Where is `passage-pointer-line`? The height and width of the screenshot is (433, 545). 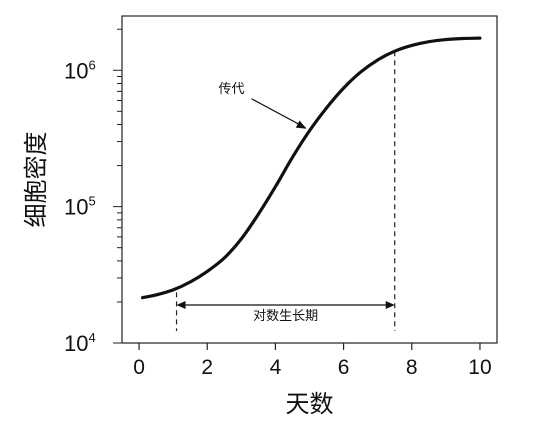 passage-pointer-line is located at coordinates (278, 113).